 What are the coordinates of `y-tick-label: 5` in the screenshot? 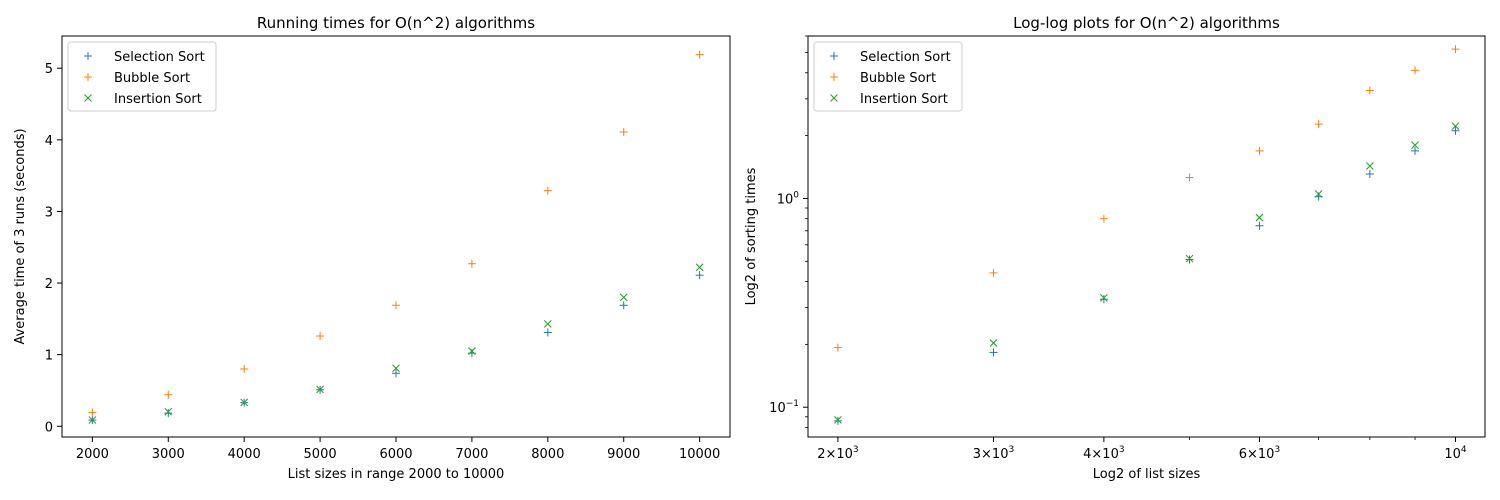 It's located at (49, 69).